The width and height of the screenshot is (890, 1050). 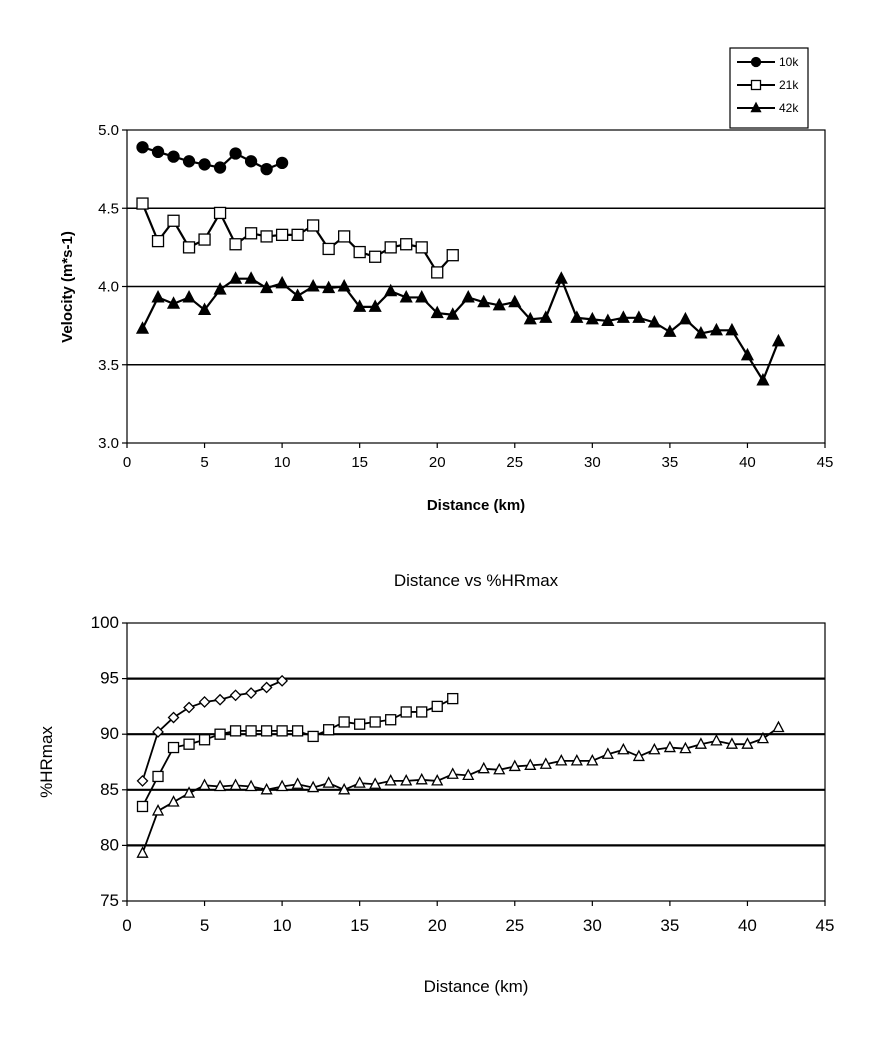 What do you see at coordinates (204, 462) in the screenshot?
I see `x-tick-label: 5` at bounding box center [204, 462].